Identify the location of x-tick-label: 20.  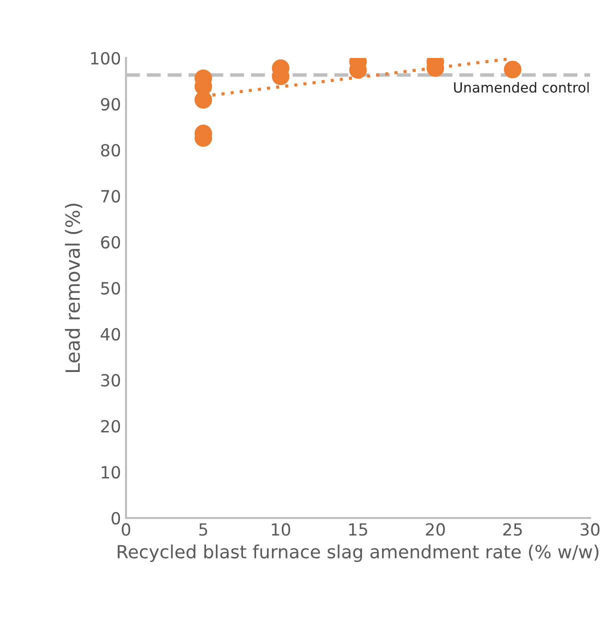
(435, 529).